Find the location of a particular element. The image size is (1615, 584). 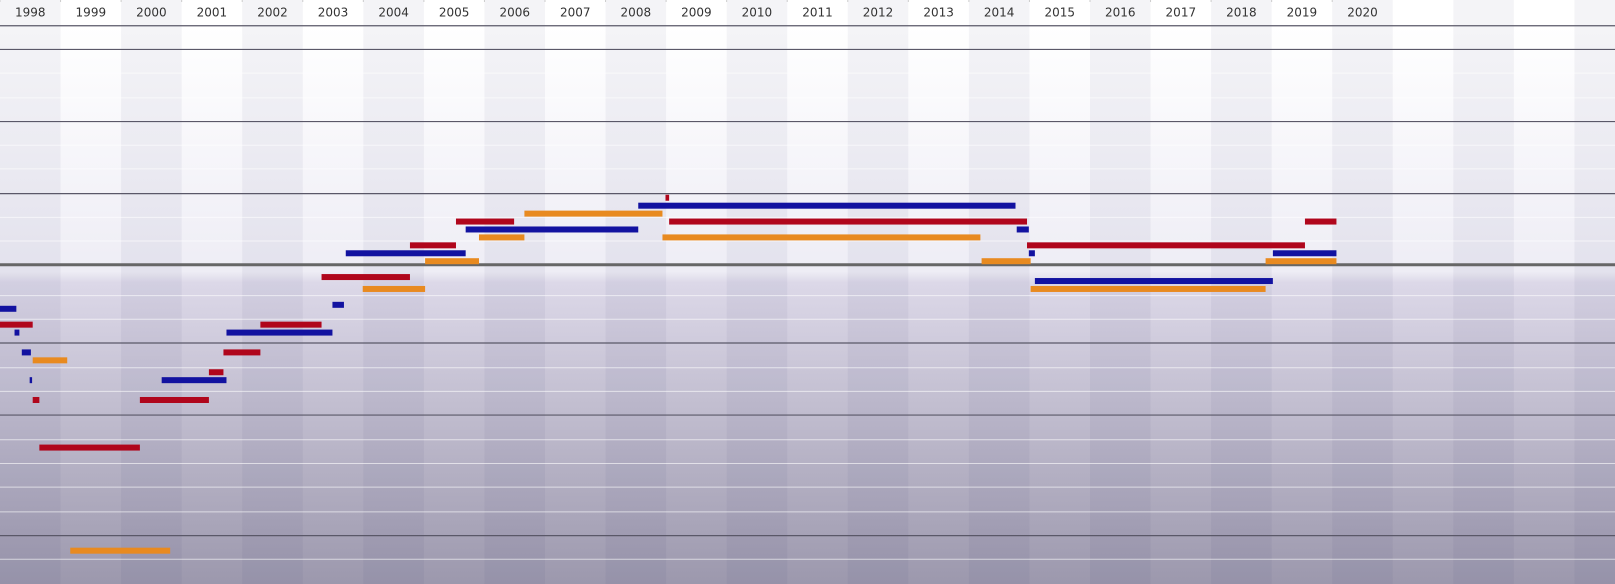

x-tick-label: 2017 is located at coordinates (1181, 13).